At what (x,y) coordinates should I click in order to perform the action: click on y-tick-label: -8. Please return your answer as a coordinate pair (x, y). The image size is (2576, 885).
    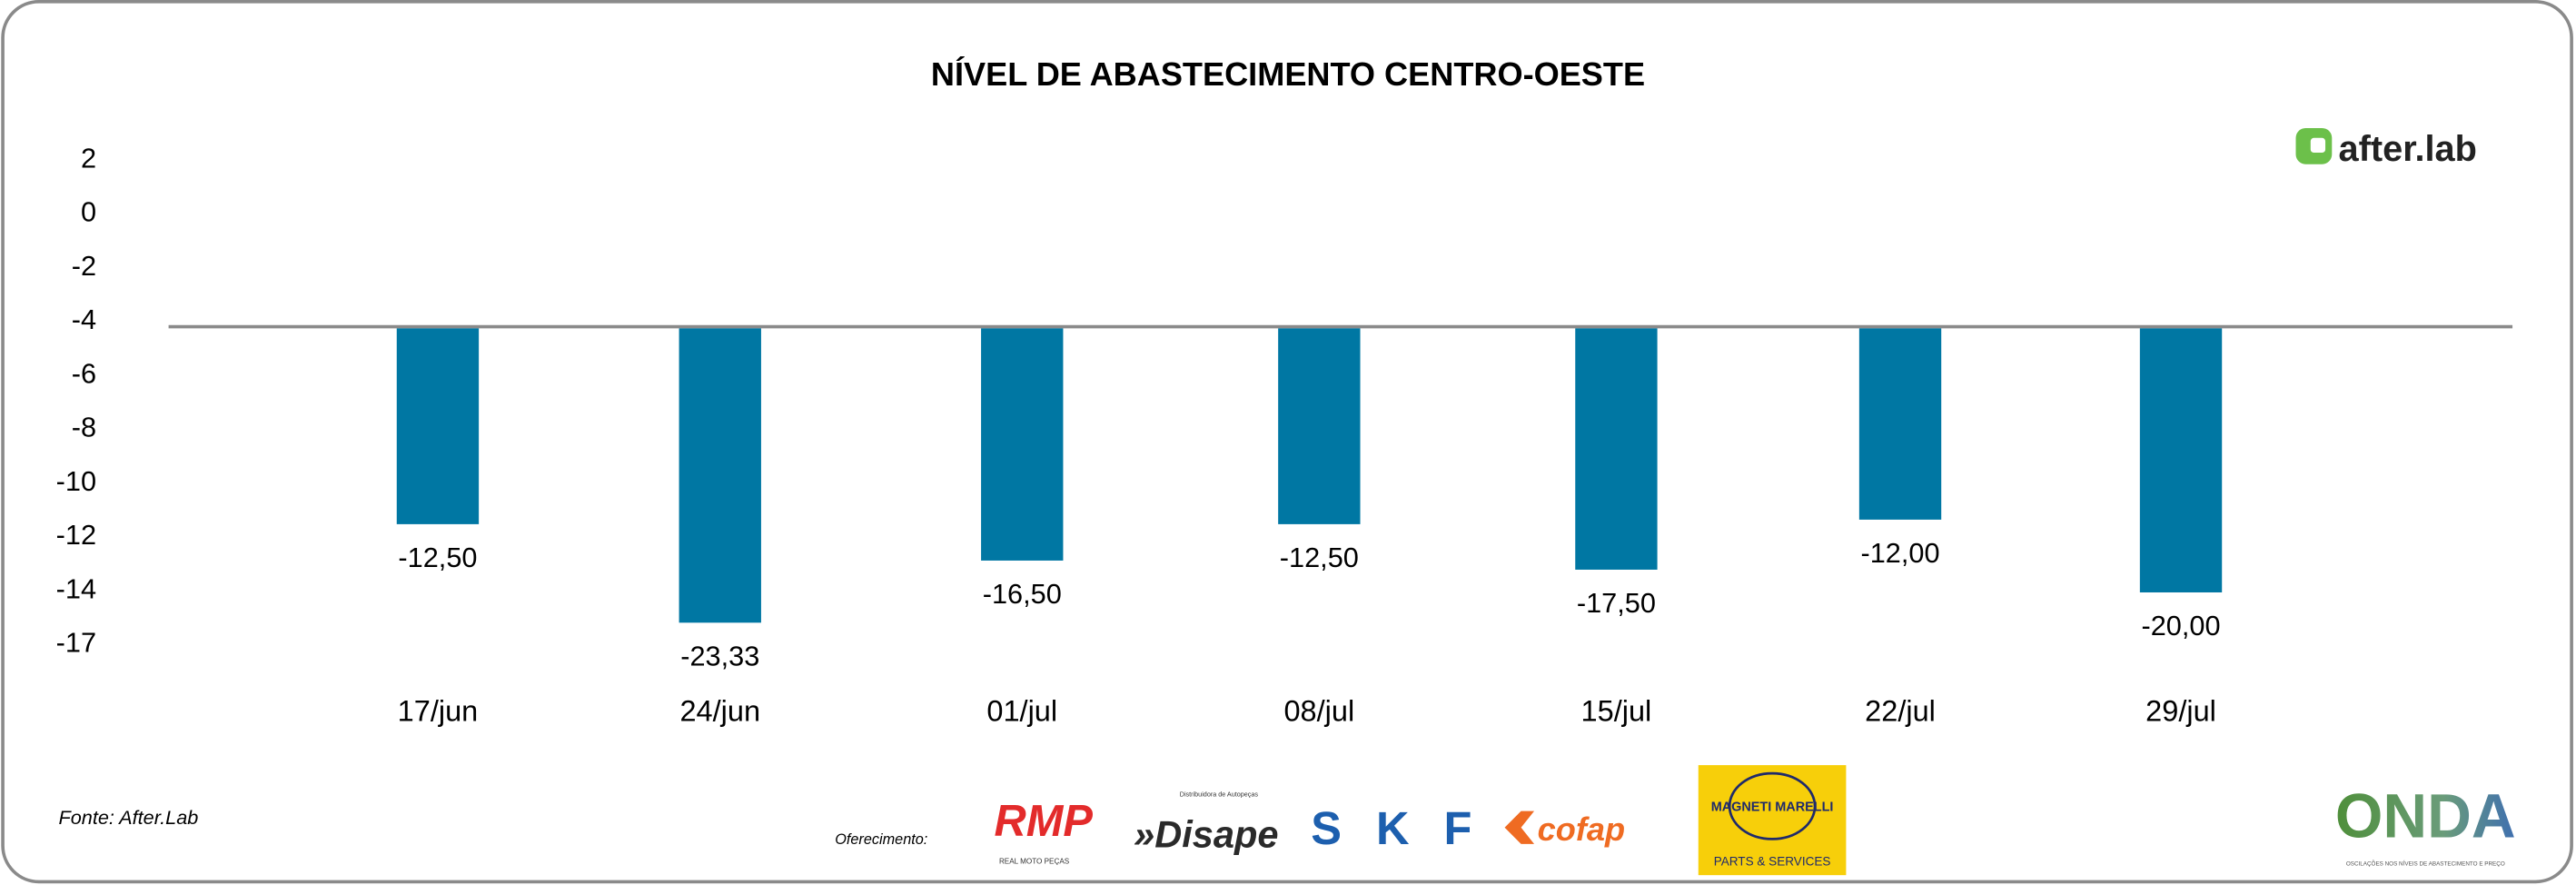
    Looking at the image, I should click on (84, 427).